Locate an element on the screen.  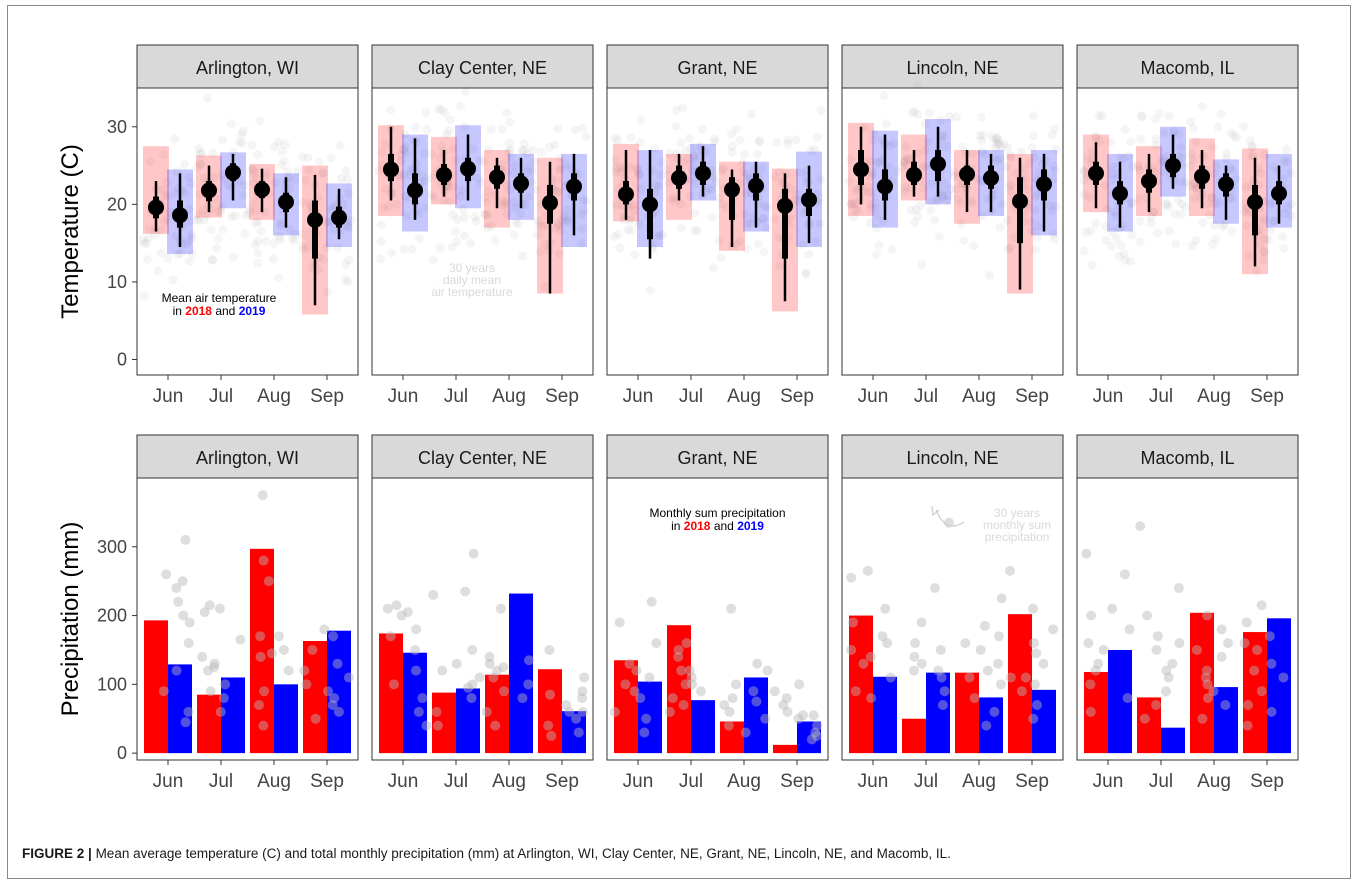
panel-grant-ne: Grant, NE Jun Jul Aug Sep is located at coordinates (717, 225).